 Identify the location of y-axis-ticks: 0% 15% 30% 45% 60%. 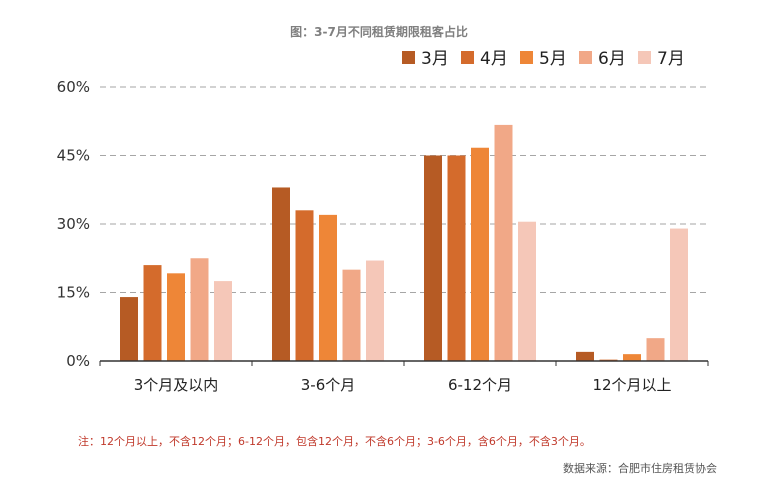
(73, 224).